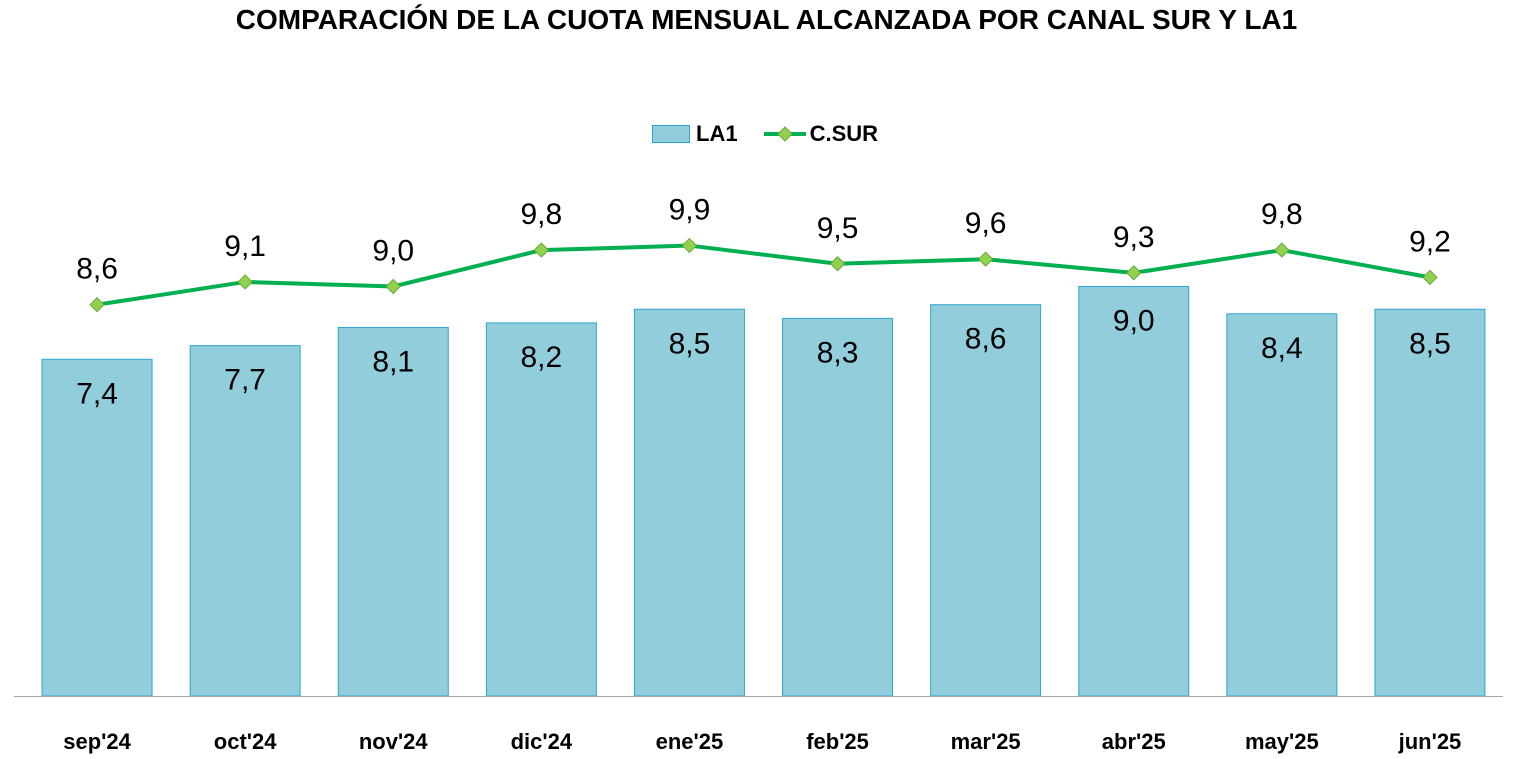  Describe the element at coordinates (838, 228) in the screenshot. I see `point-label-csur-5: 9,5` at that location.